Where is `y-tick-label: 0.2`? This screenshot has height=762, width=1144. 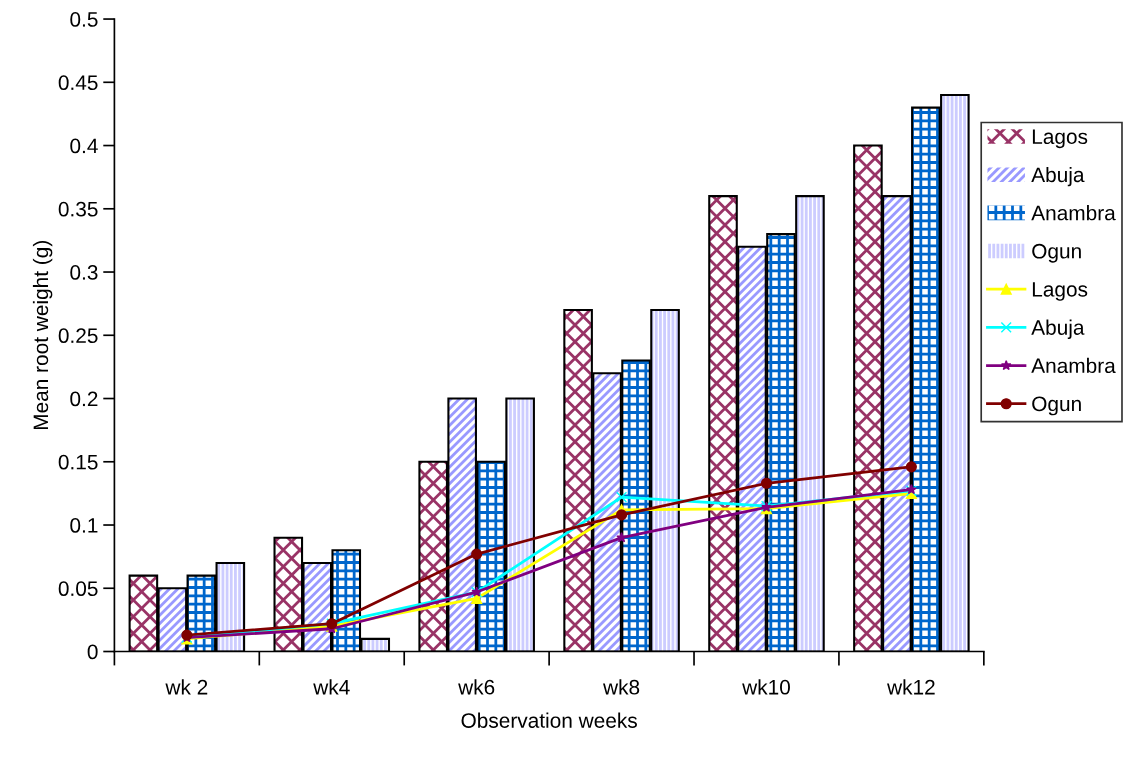 y-tick-label: 0.2 is located at coordinates (84, 399).